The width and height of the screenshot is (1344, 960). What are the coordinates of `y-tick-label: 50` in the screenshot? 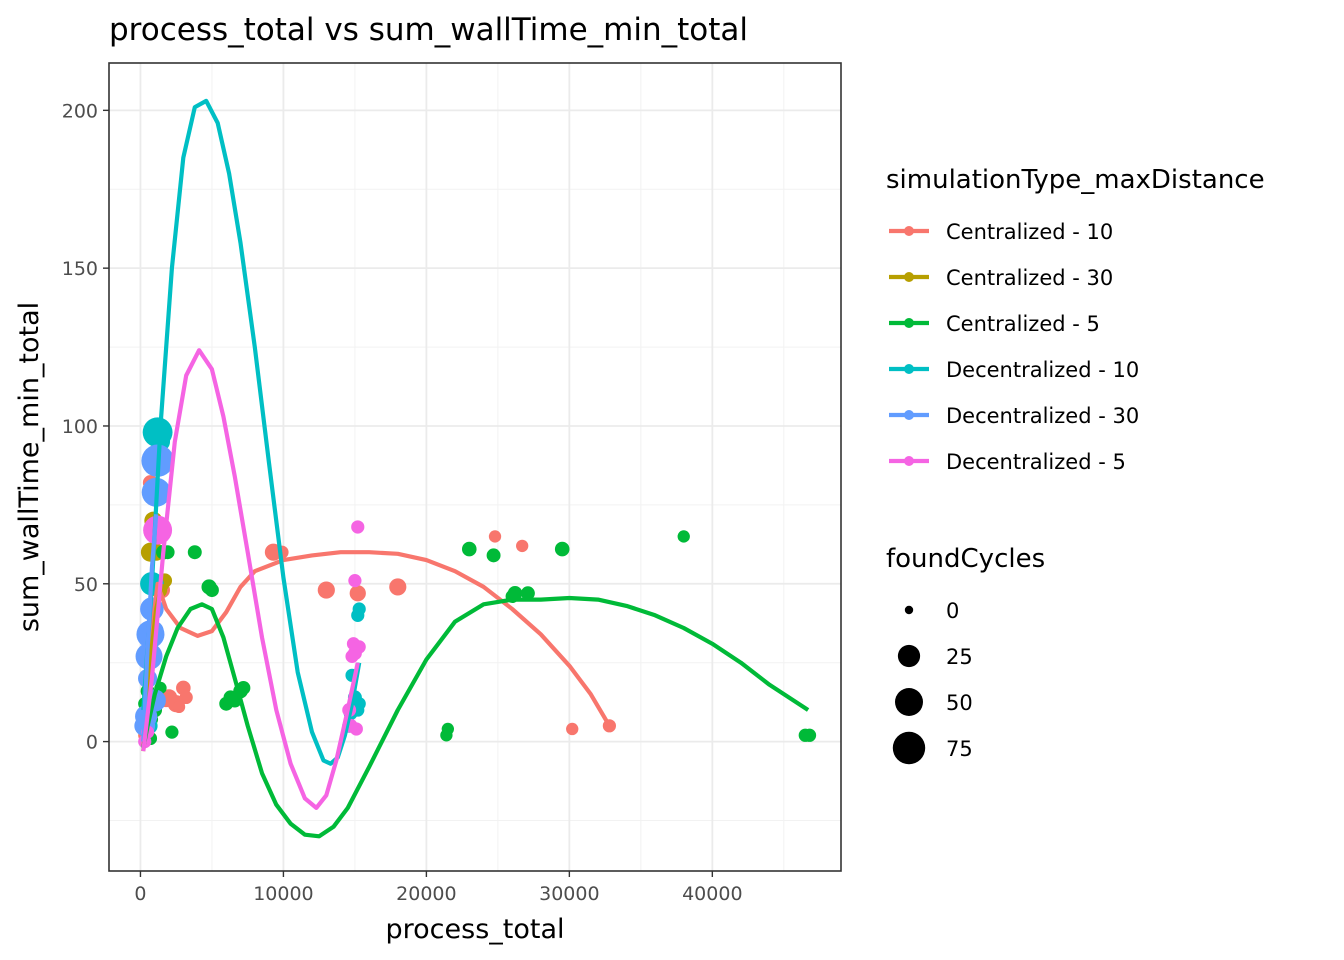 It's located at (86, 585).